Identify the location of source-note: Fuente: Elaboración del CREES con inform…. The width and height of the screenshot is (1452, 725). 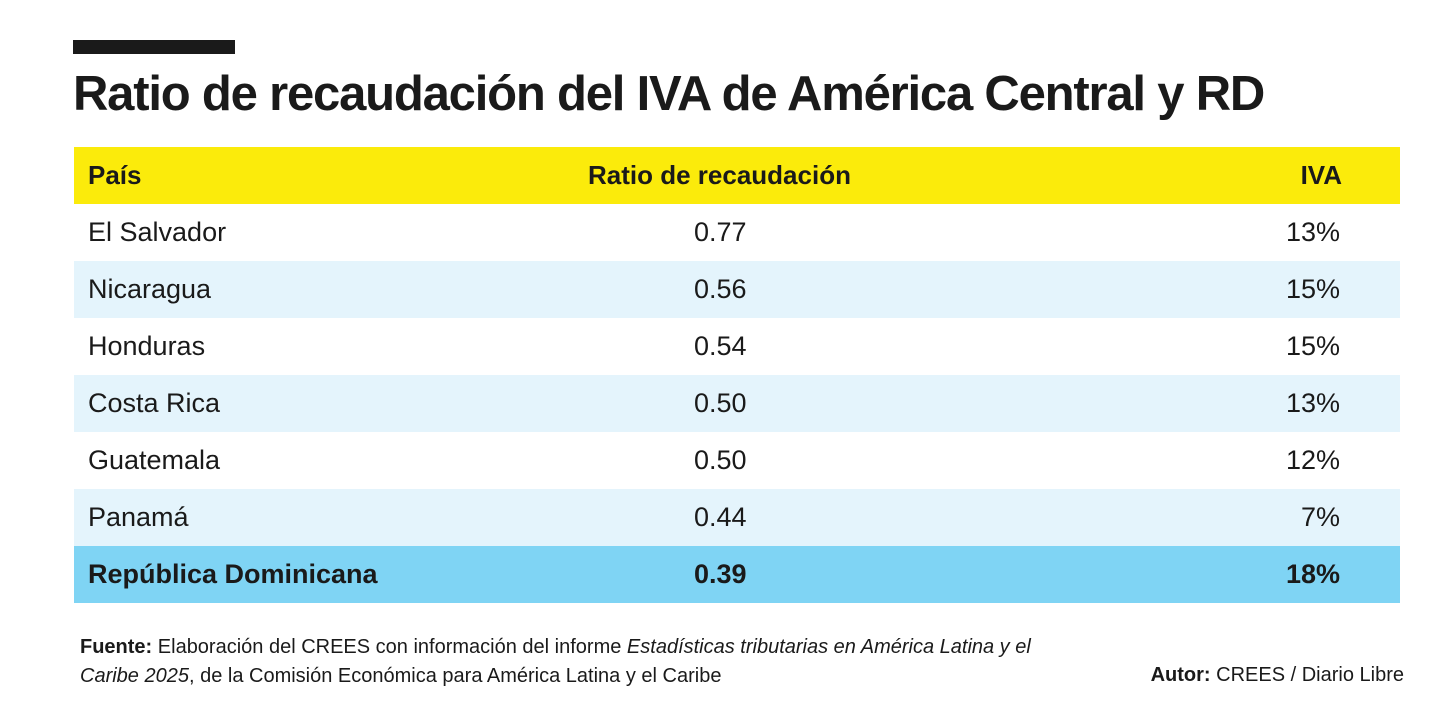
(560, 662).